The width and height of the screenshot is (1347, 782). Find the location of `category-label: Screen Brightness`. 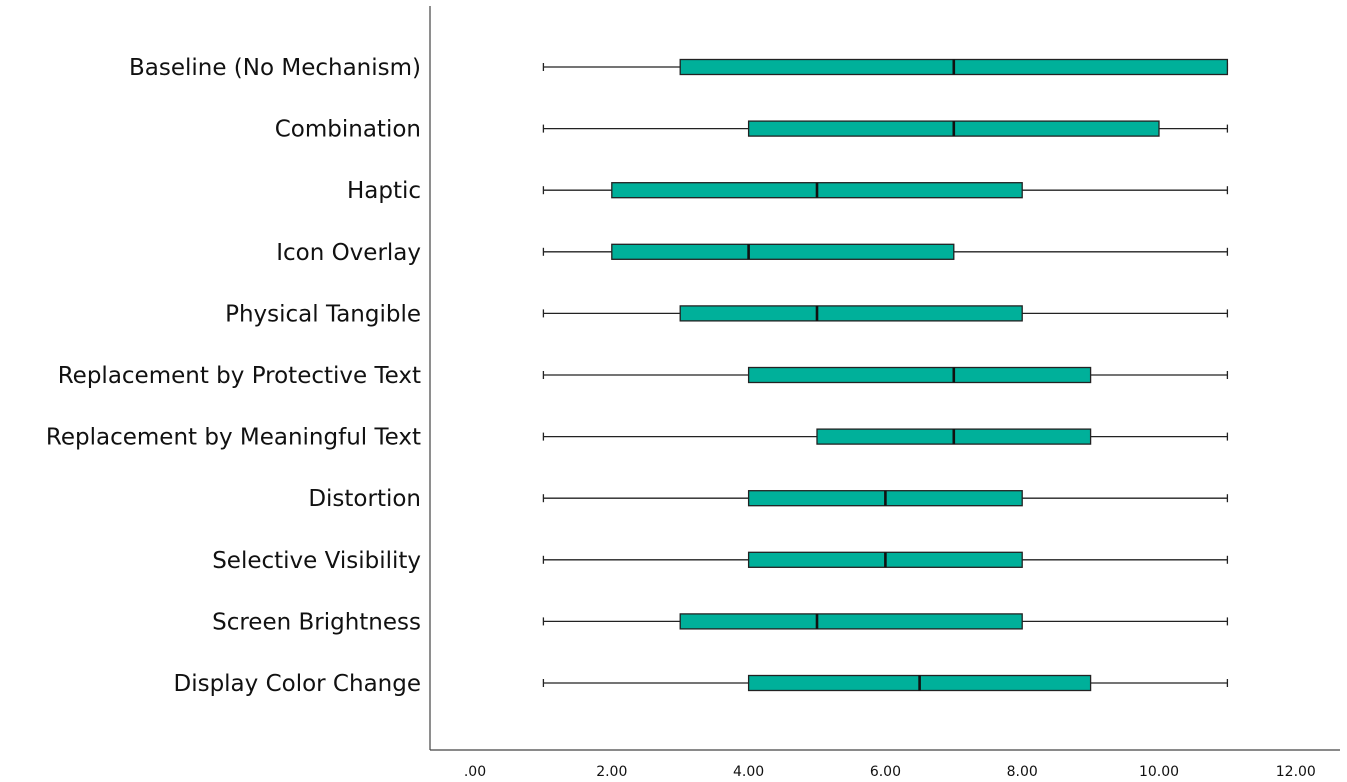

category-label: Screen Brightness is located at coordinates (316, 622).